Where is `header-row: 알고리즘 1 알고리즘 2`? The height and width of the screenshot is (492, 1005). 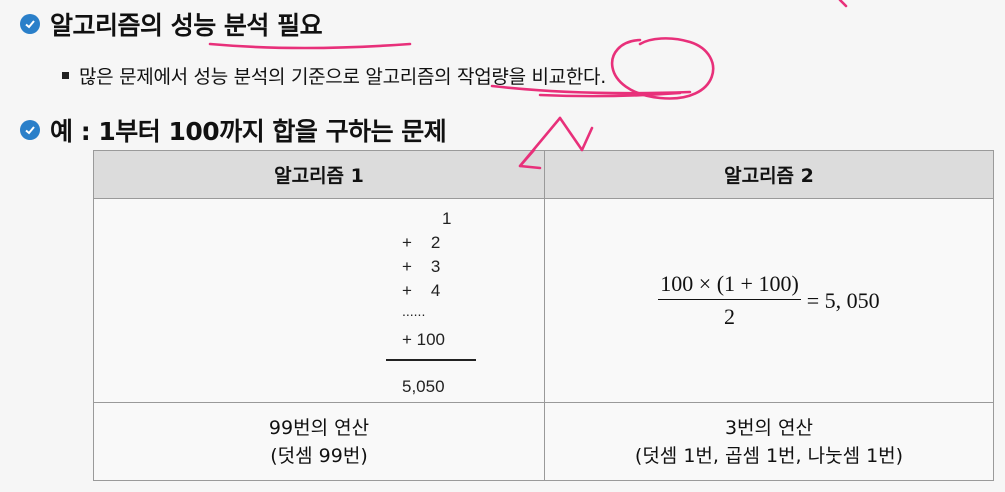
header-row: 알고리즘 1 알고리즘 2 is located at coordinates (543, 174).